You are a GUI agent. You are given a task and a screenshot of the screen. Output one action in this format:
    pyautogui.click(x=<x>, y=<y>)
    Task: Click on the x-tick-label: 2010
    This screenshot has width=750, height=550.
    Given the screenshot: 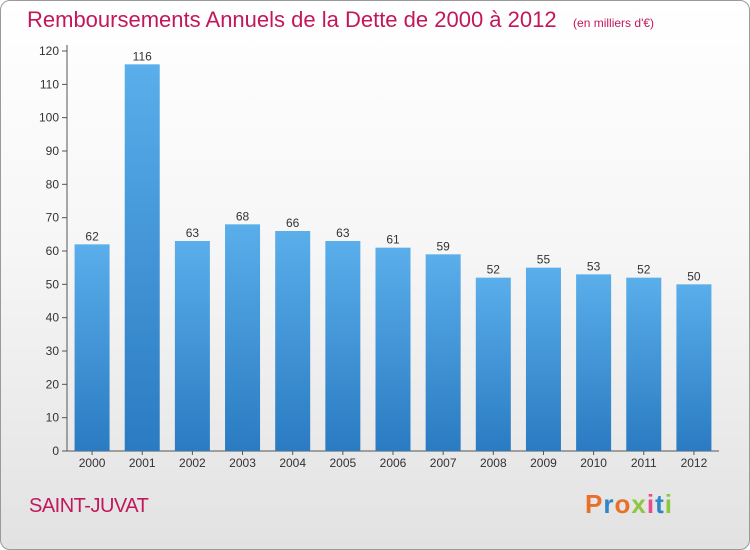 What is the action you would take?
    pyautogui.click(x=593, y=463)
    